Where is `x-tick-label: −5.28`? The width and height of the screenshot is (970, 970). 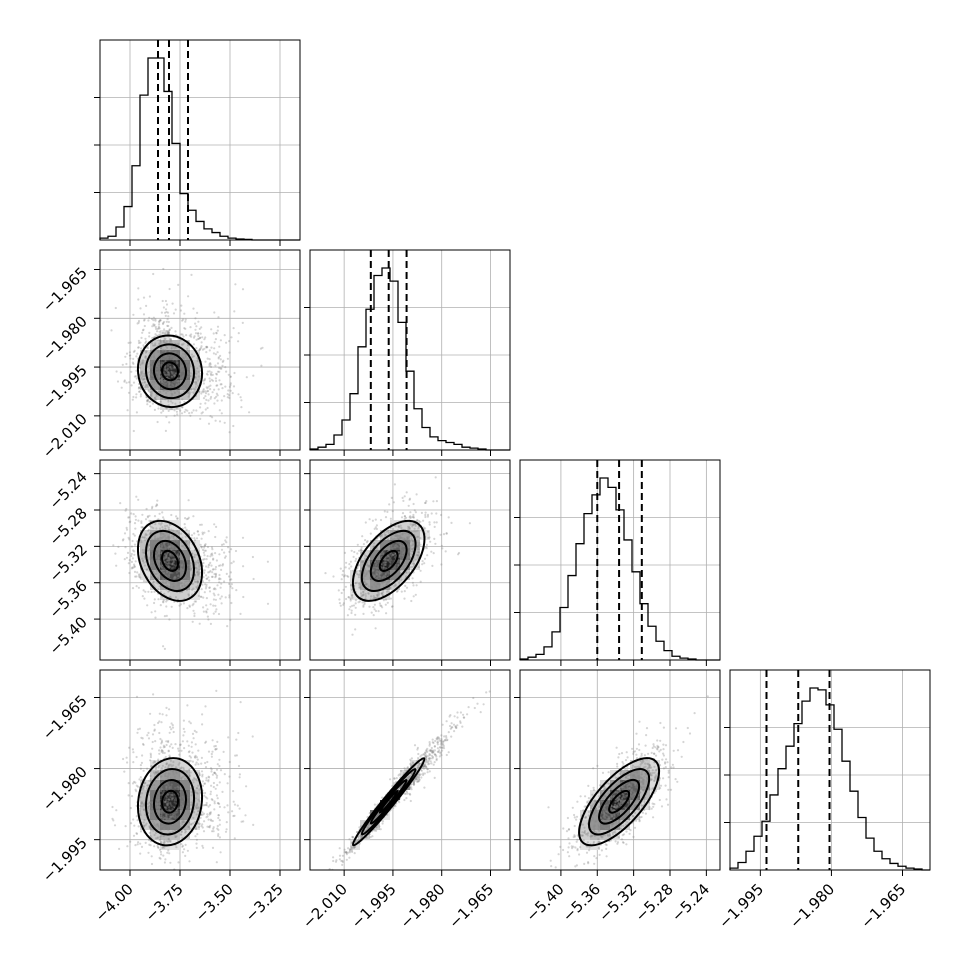
x-tick-label: −5.28 is located at coordinates (654, 902).